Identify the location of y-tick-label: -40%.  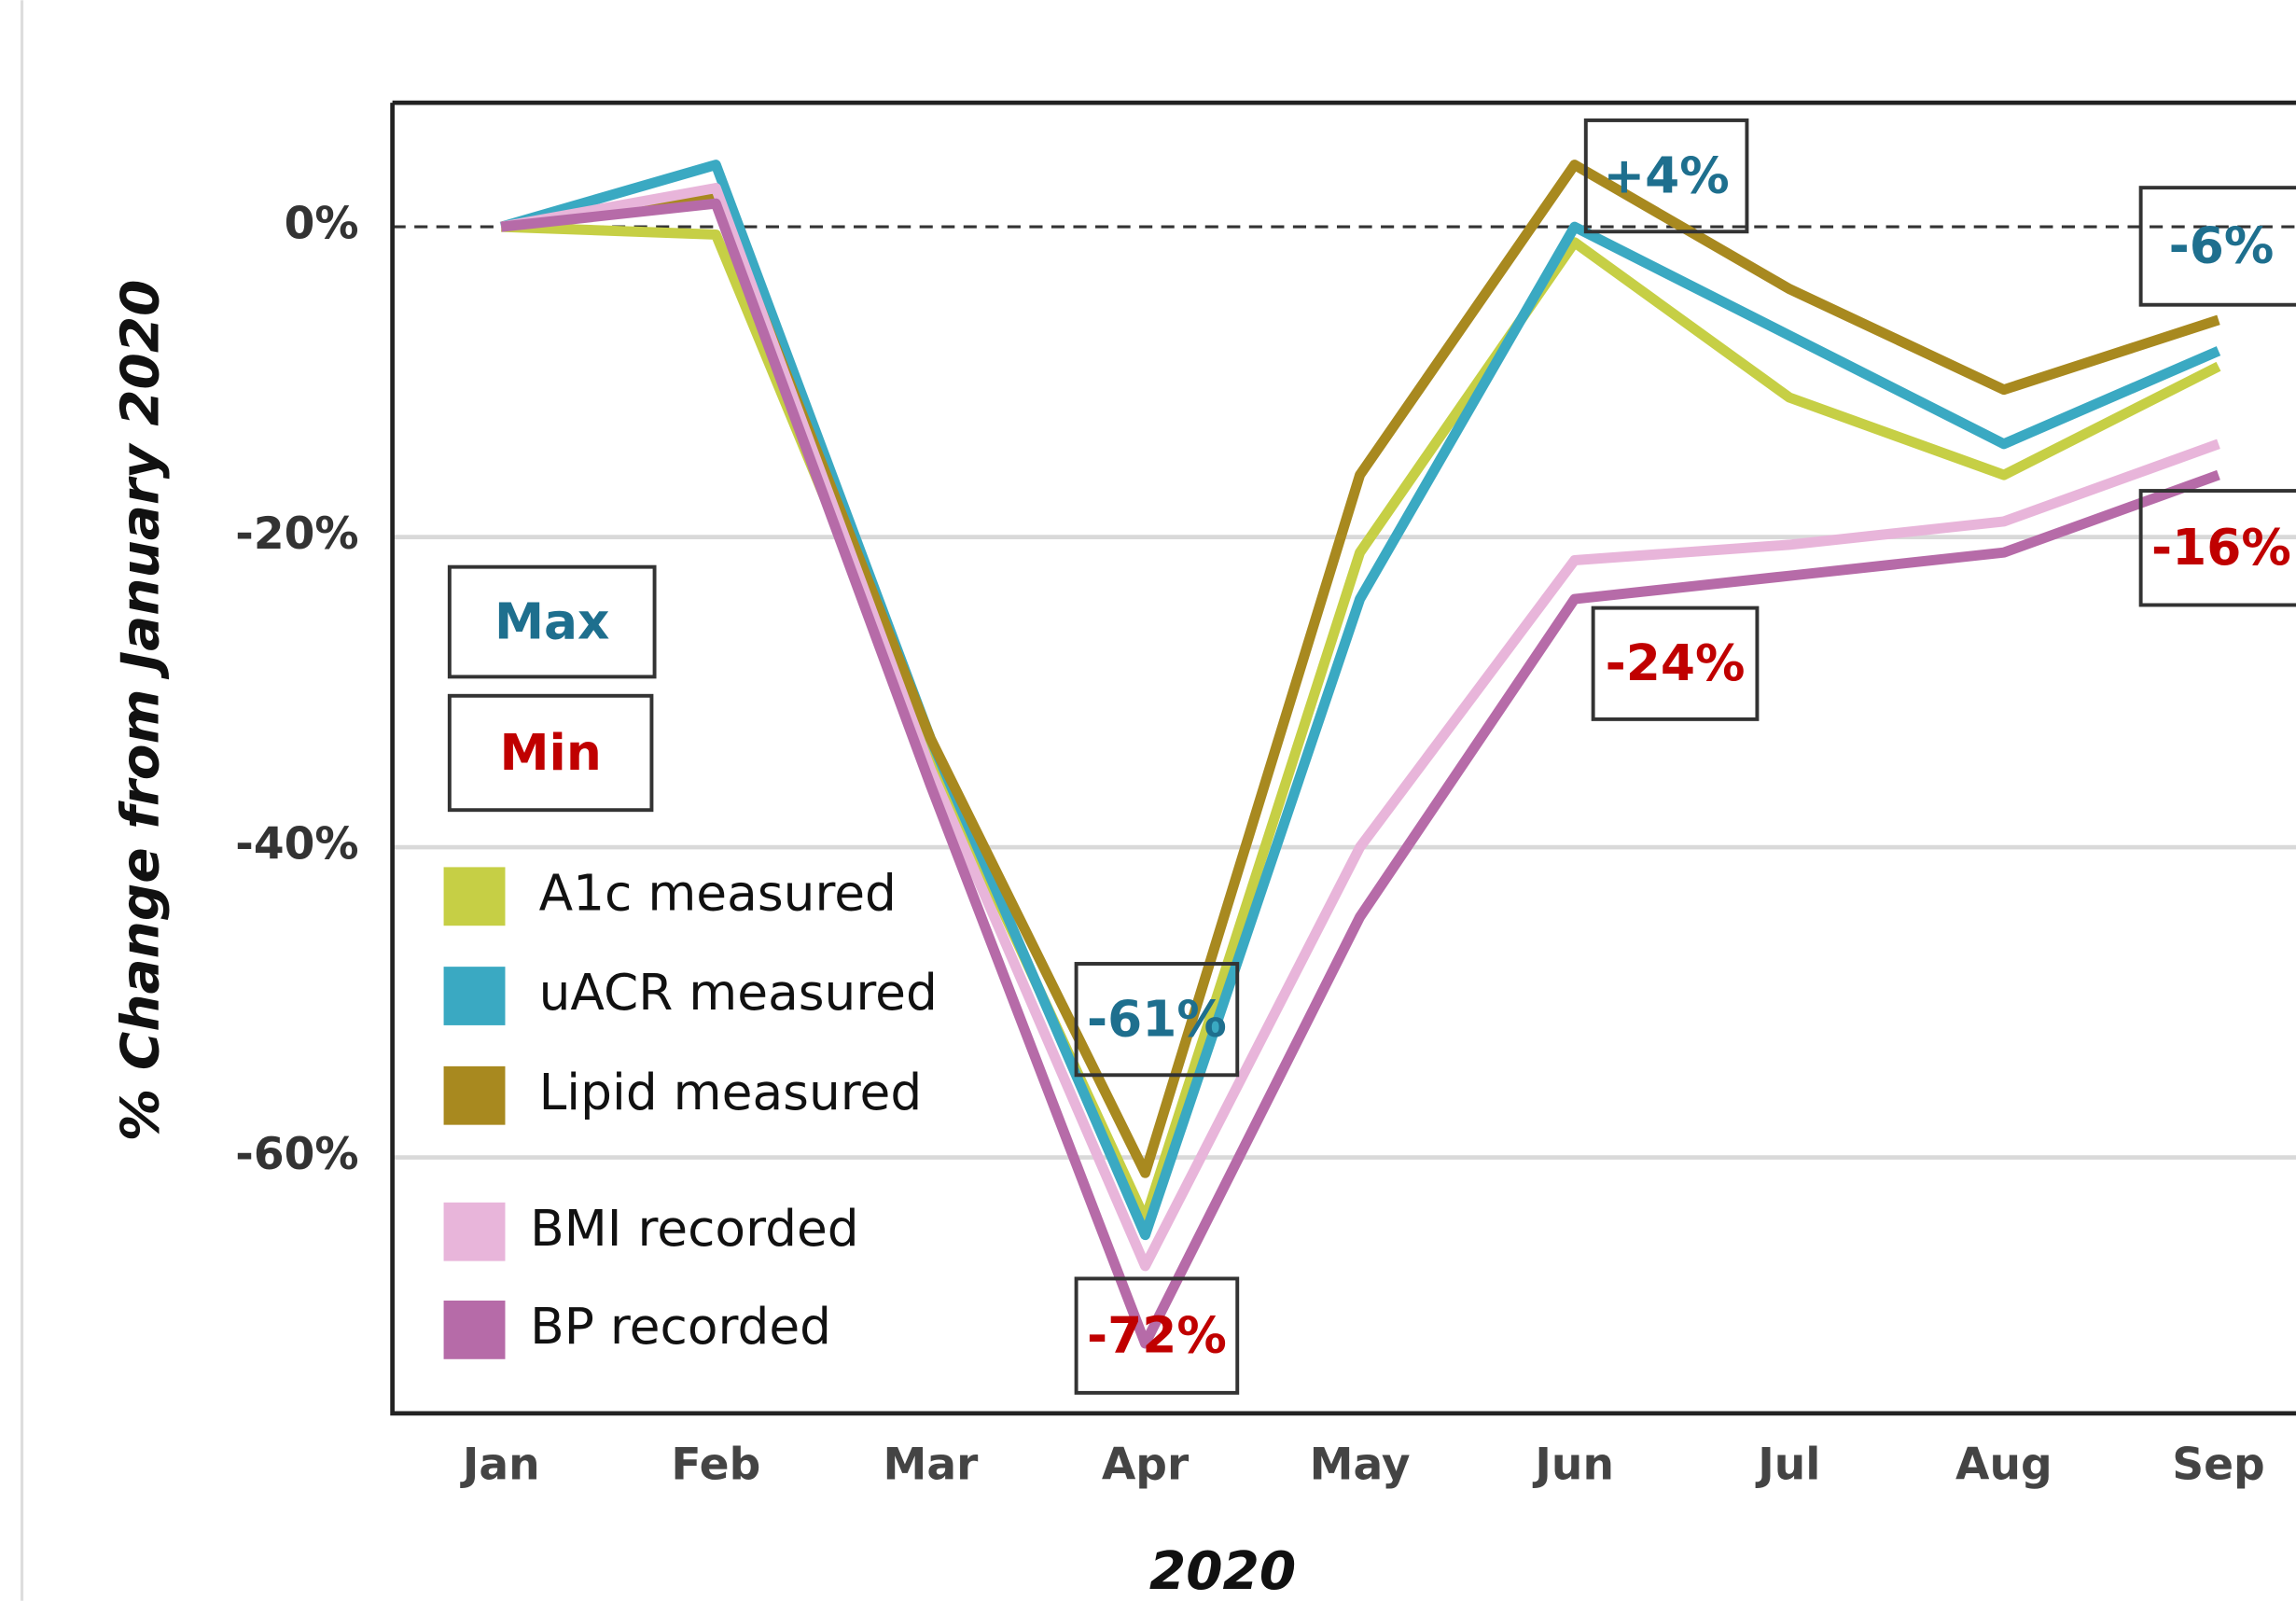
(296, 844).